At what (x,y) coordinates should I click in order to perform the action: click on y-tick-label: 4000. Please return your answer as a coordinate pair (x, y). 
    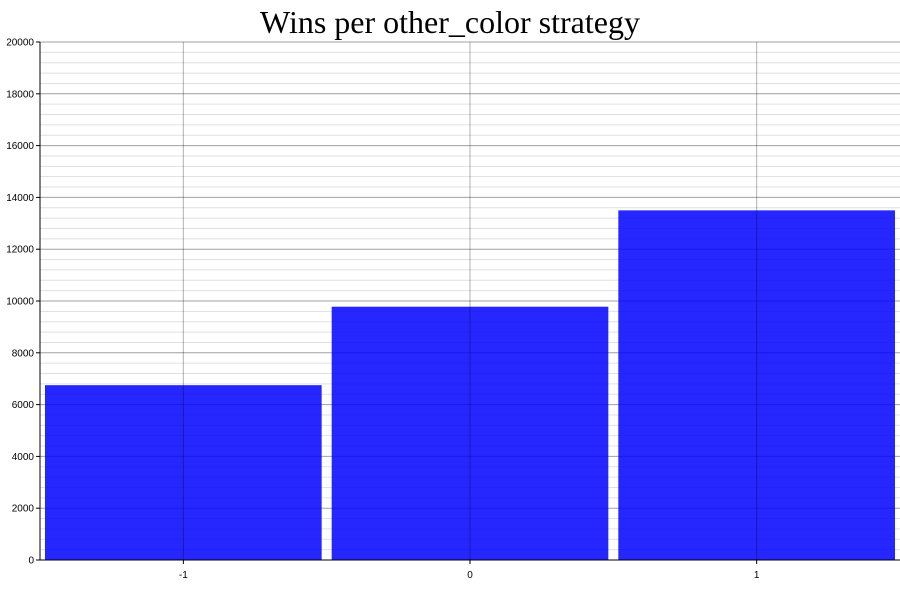
    Looking at the image, I should click on (23, 457).